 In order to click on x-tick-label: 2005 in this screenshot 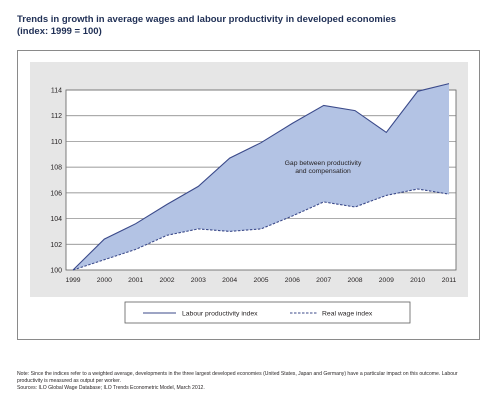, I will do `click(260, 280)`.